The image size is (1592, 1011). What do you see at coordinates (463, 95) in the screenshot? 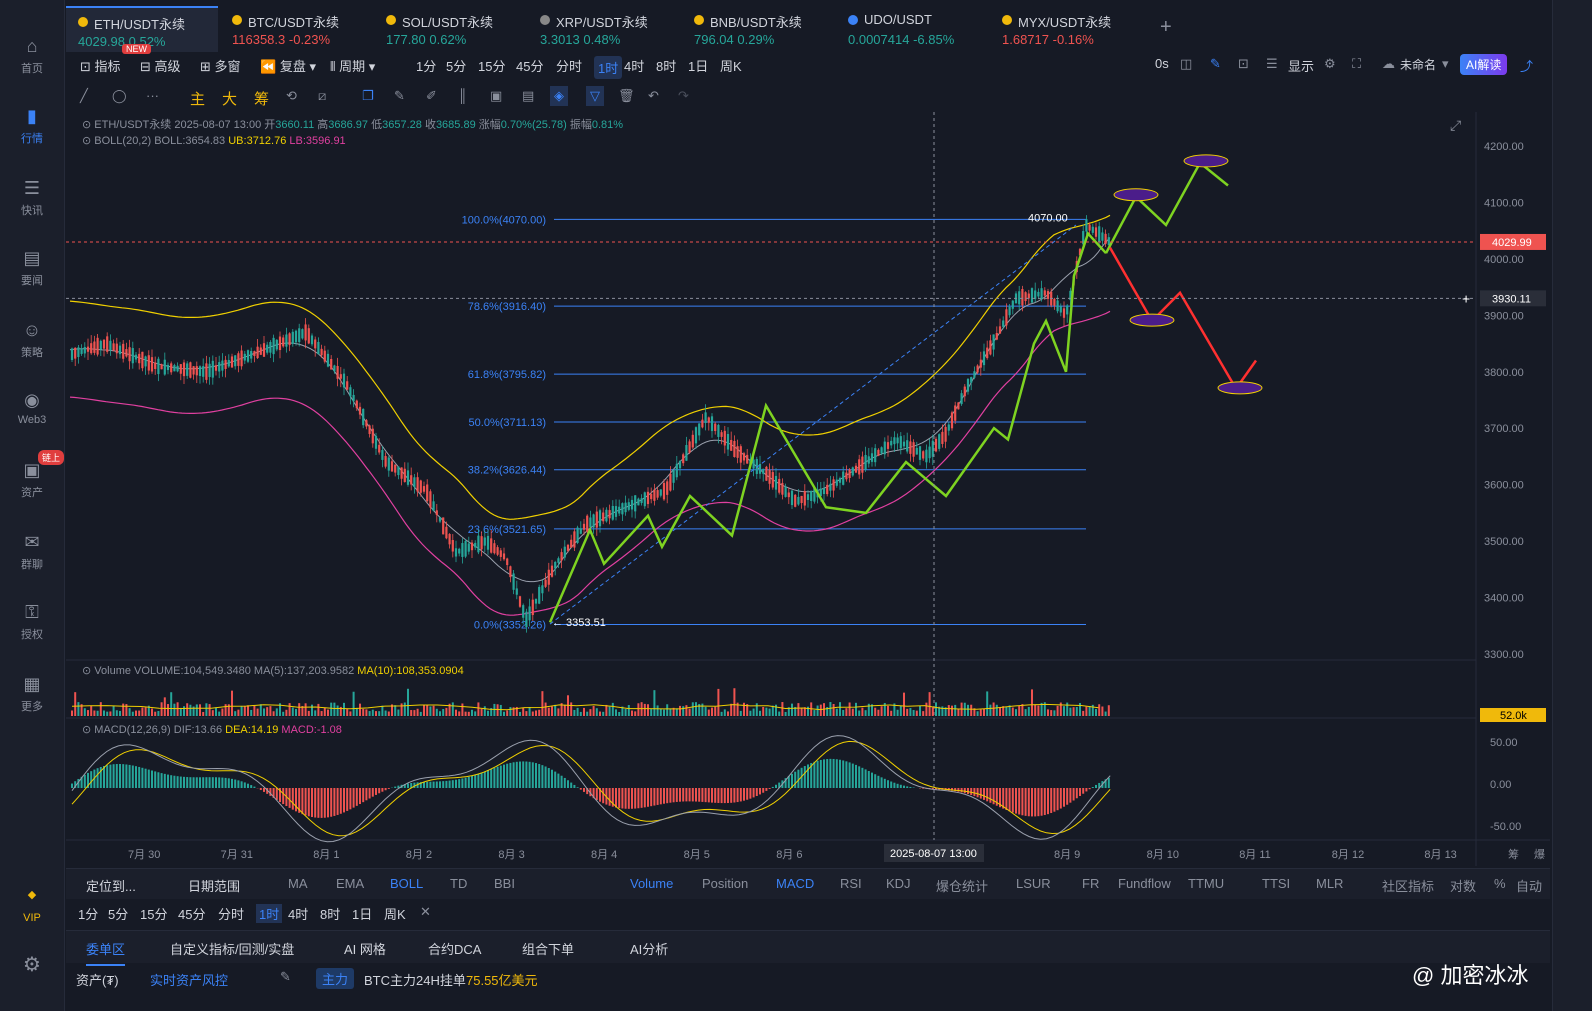
I see `candle-tool-icon: ║` at bounding box center [463, 95].